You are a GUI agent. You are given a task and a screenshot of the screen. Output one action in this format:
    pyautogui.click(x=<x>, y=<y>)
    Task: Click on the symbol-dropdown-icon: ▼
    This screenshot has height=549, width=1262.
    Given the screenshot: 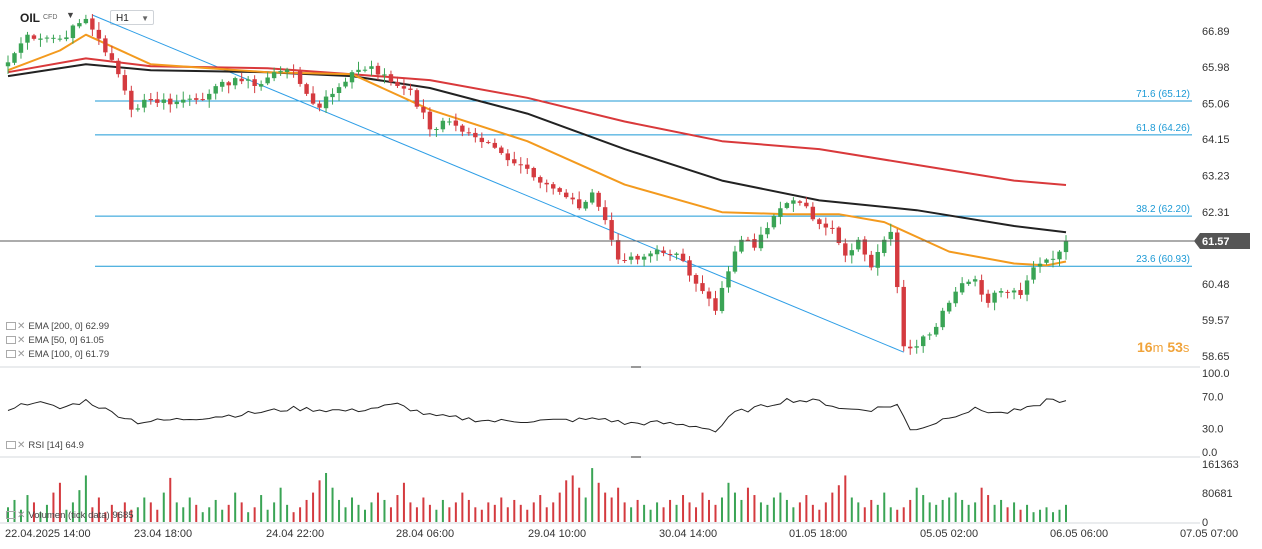 What is the action you would take?
    pyautogui.click(x=70, y=15)
    